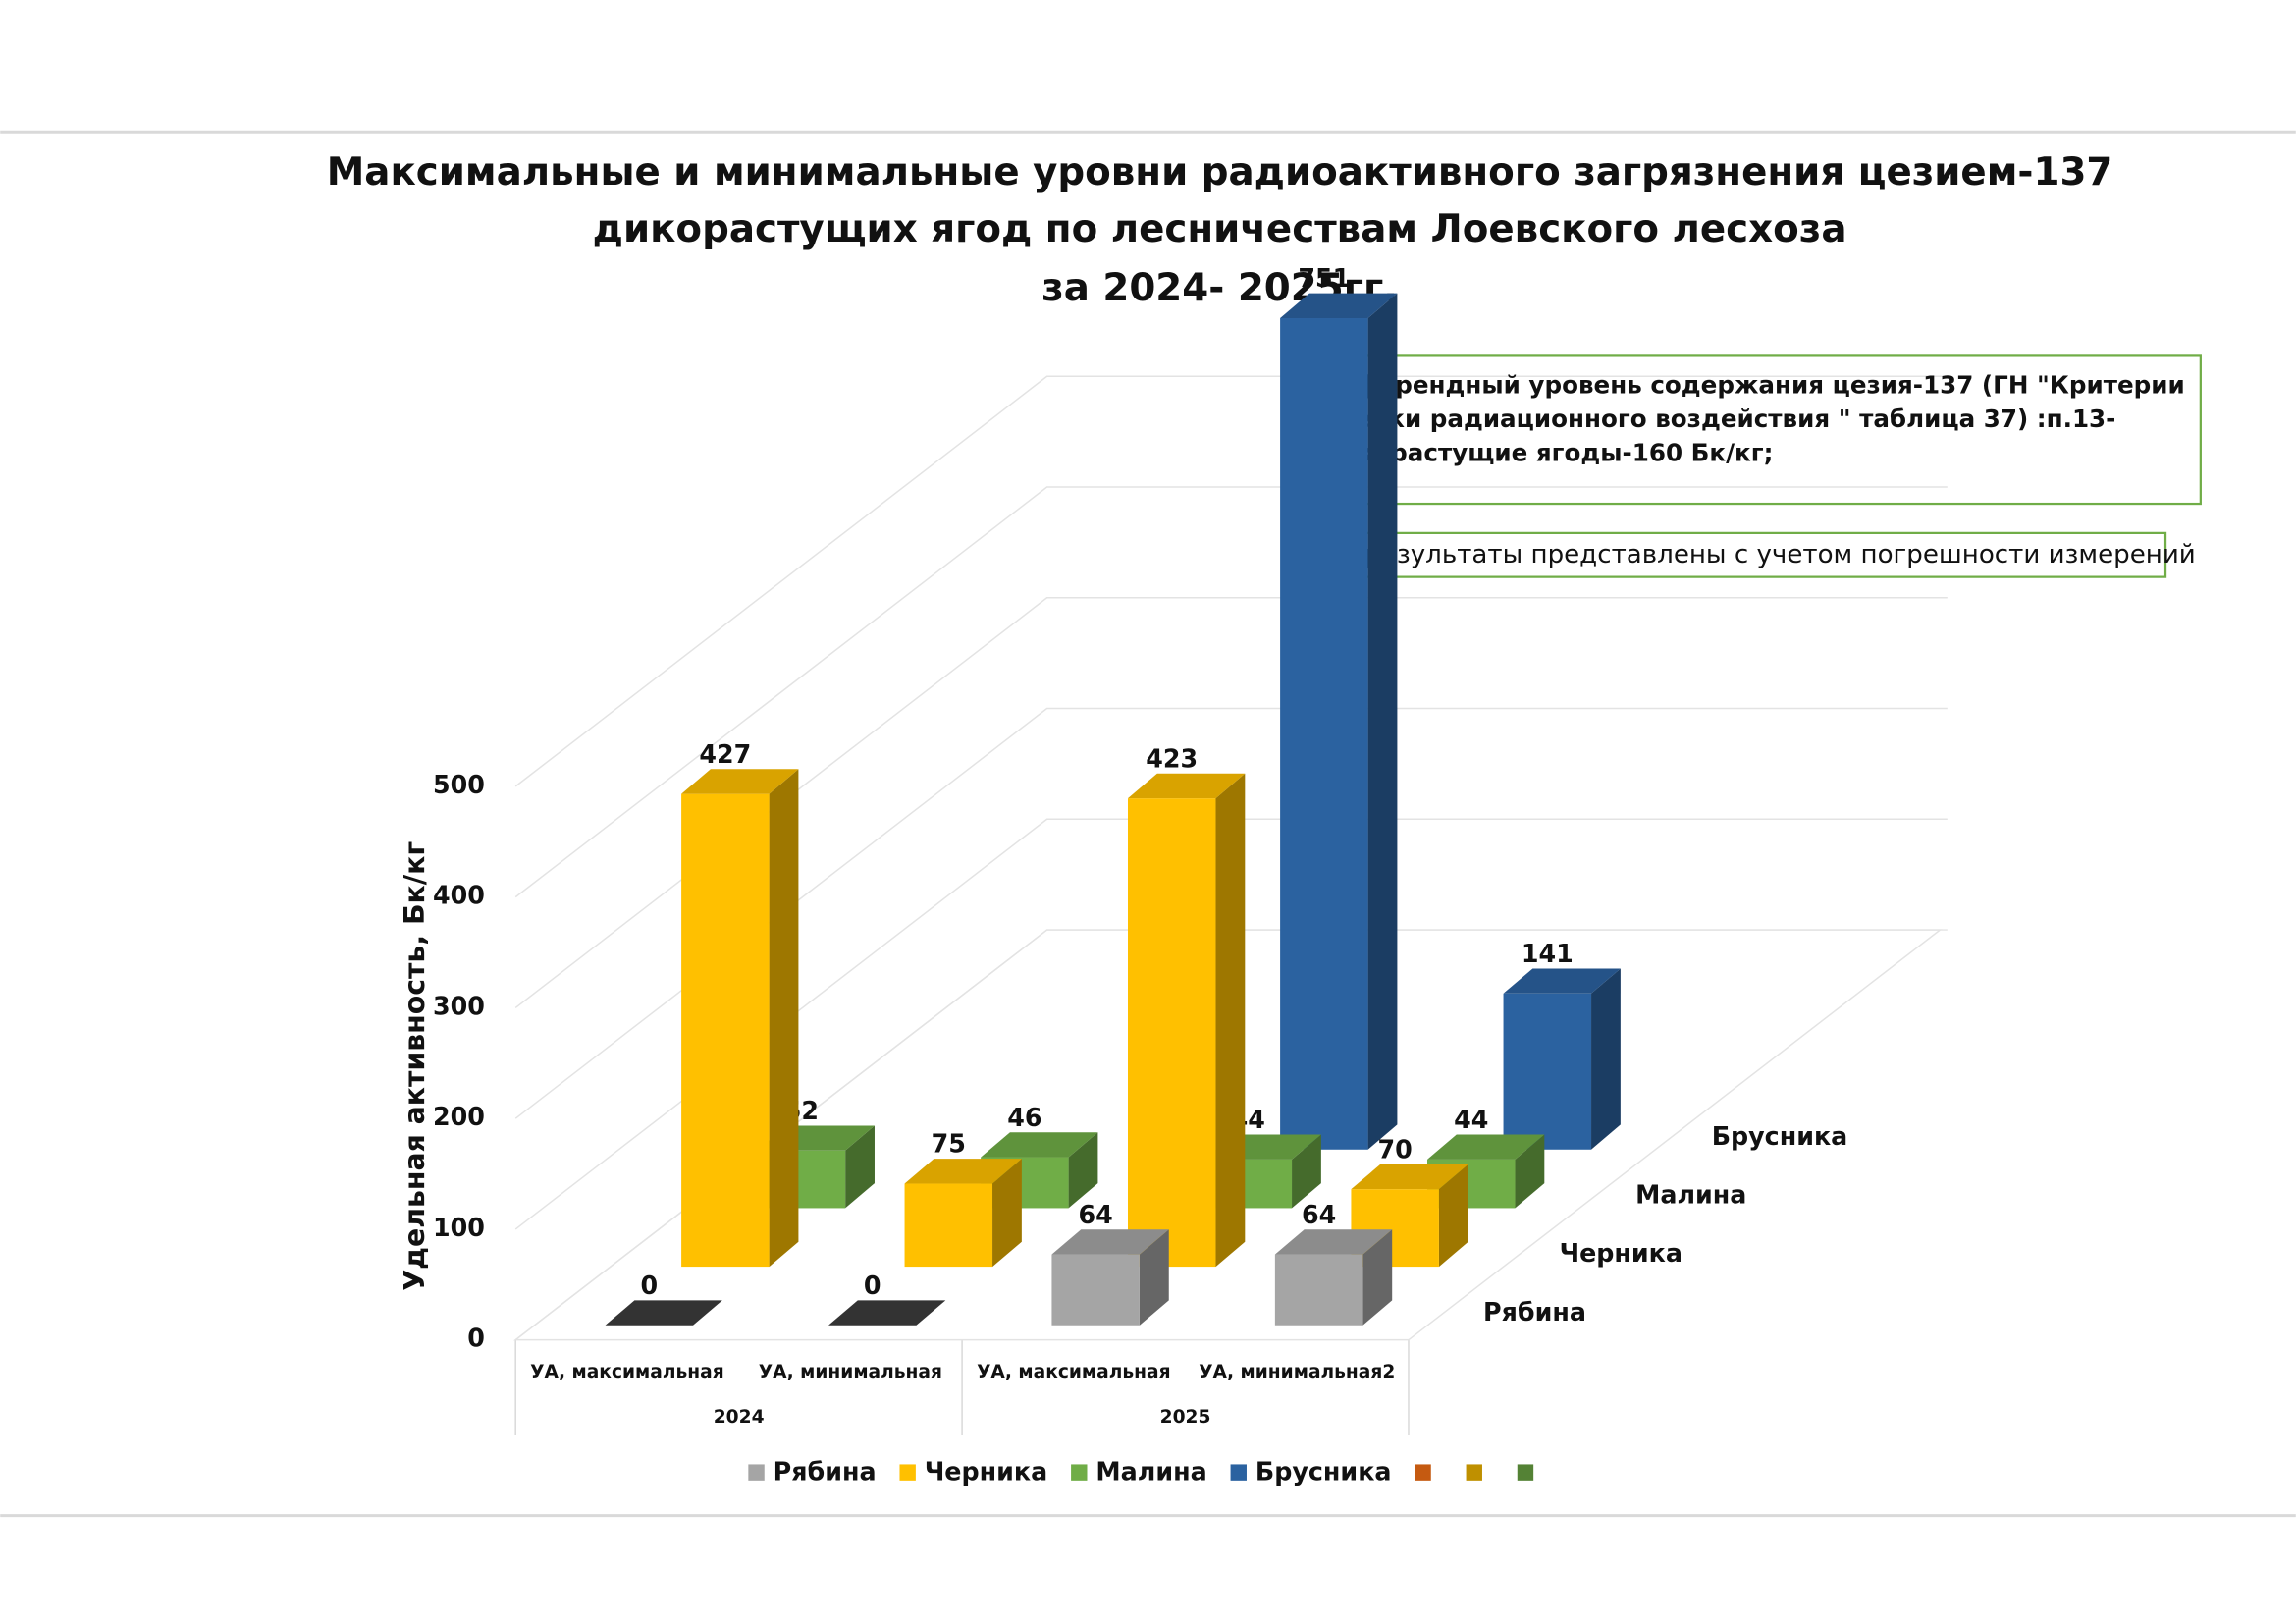 The image size is (2296, 1624). I want to click on y-tick-label: 500, so click(459, 784).